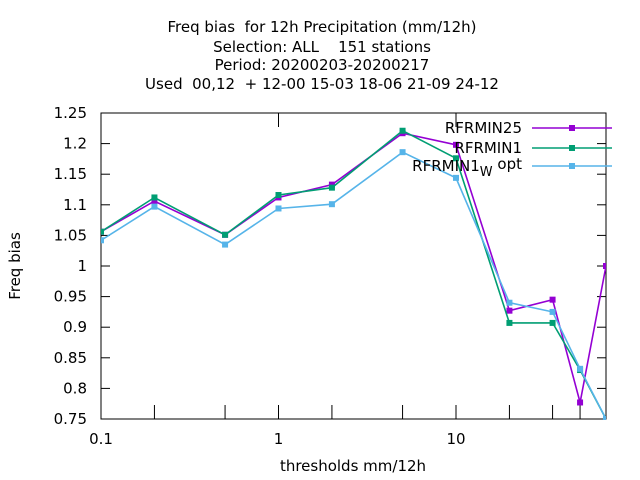  I want to click on y-tick-label: 0.8, so click(75, 388).